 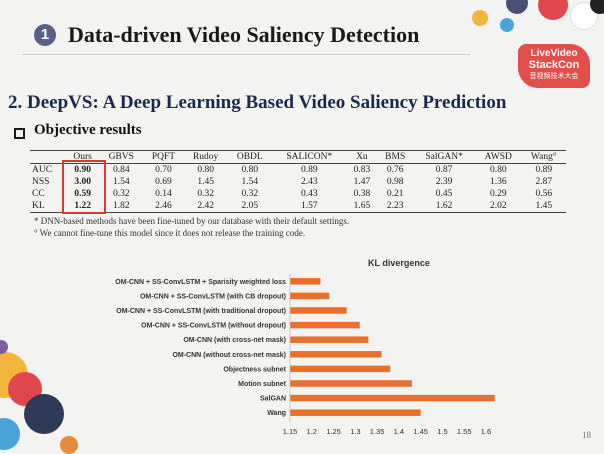 I want to click on x-tick-label: 1.5, so click(x=442, y=431).